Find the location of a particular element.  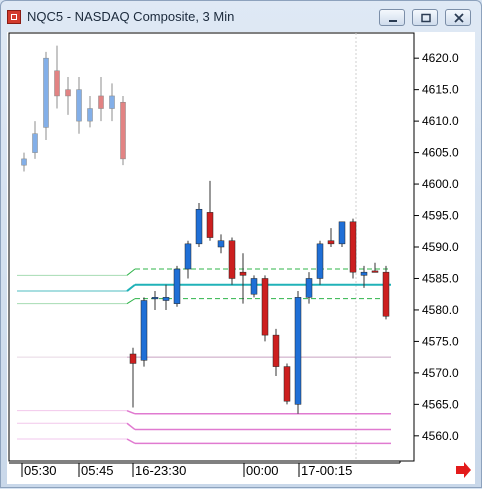

x-tick-label: 00:00 is located at coordinates (262, 470).